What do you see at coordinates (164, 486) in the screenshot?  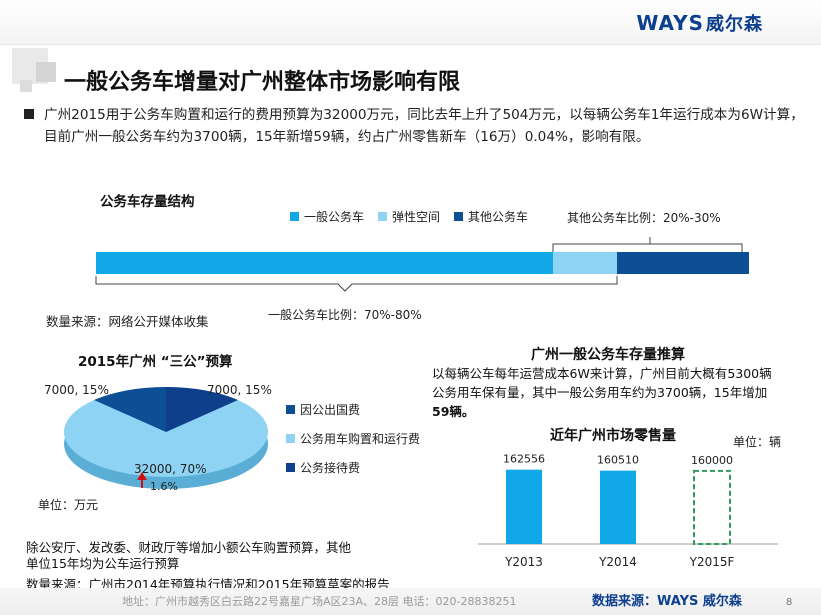 I see `pie-label-arrow: 1.6%` at bounding box center [164, 486].